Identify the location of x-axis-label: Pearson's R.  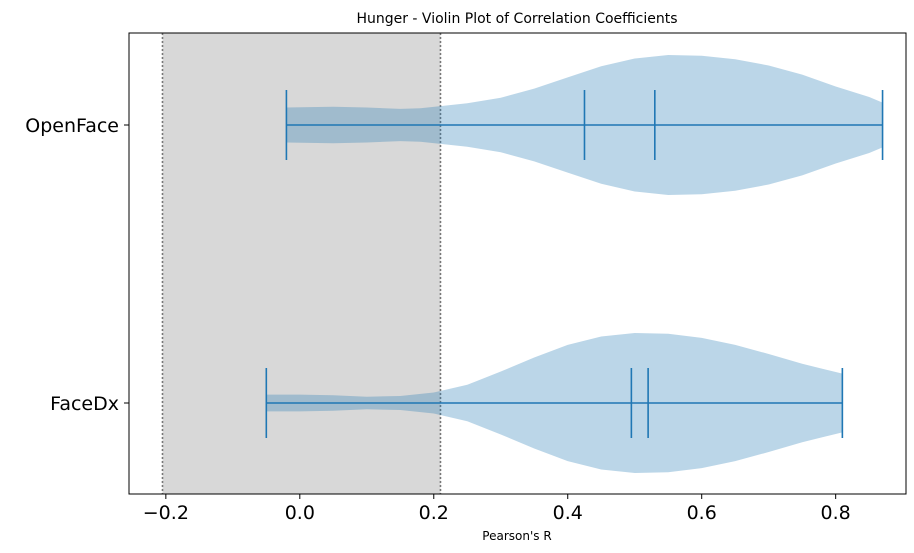
(516, 536).